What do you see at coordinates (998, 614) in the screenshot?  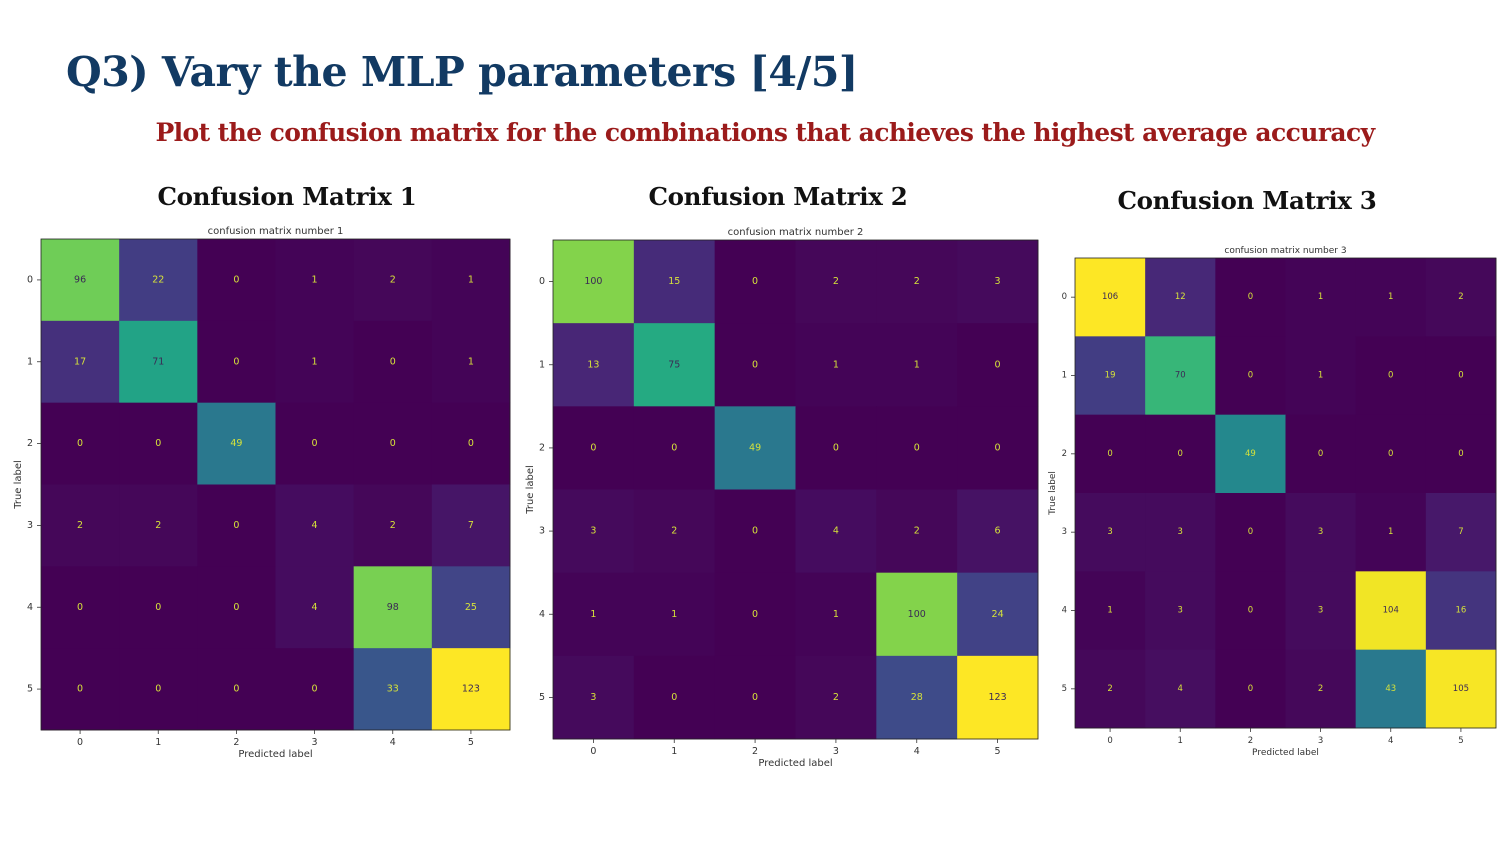 I see `cm2-cell-label-4-5: 24` at bounding box center [998, 614].